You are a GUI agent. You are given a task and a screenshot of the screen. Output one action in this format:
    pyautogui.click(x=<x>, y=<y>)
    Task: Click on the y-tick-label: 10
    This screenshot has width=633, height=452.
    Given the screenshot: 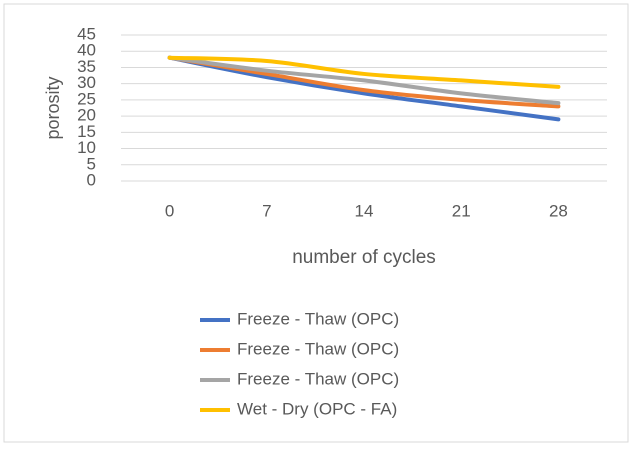 What is the action you would take?
    pyautogui.click(x=86, y=147)
    